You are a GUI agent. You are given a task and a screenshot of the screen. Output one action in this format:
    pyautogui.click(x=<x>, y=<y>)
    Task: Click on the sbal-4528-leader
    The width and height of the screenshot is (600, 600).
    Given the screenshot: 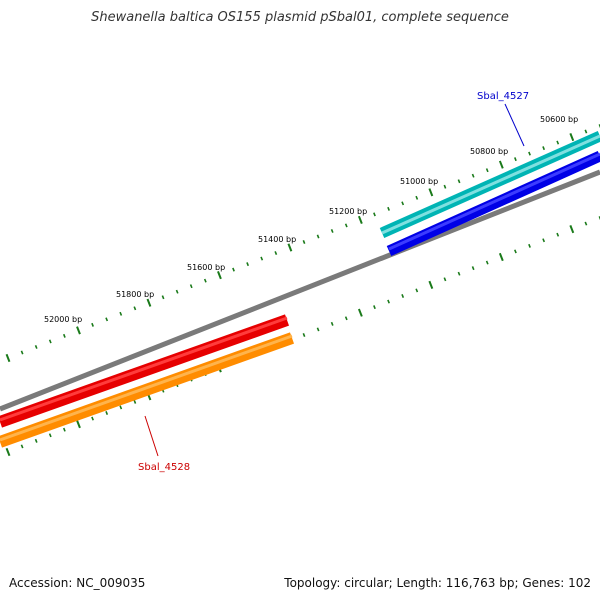 What is the action you would take?
    pyautogui.click(x=151, y=436)
    